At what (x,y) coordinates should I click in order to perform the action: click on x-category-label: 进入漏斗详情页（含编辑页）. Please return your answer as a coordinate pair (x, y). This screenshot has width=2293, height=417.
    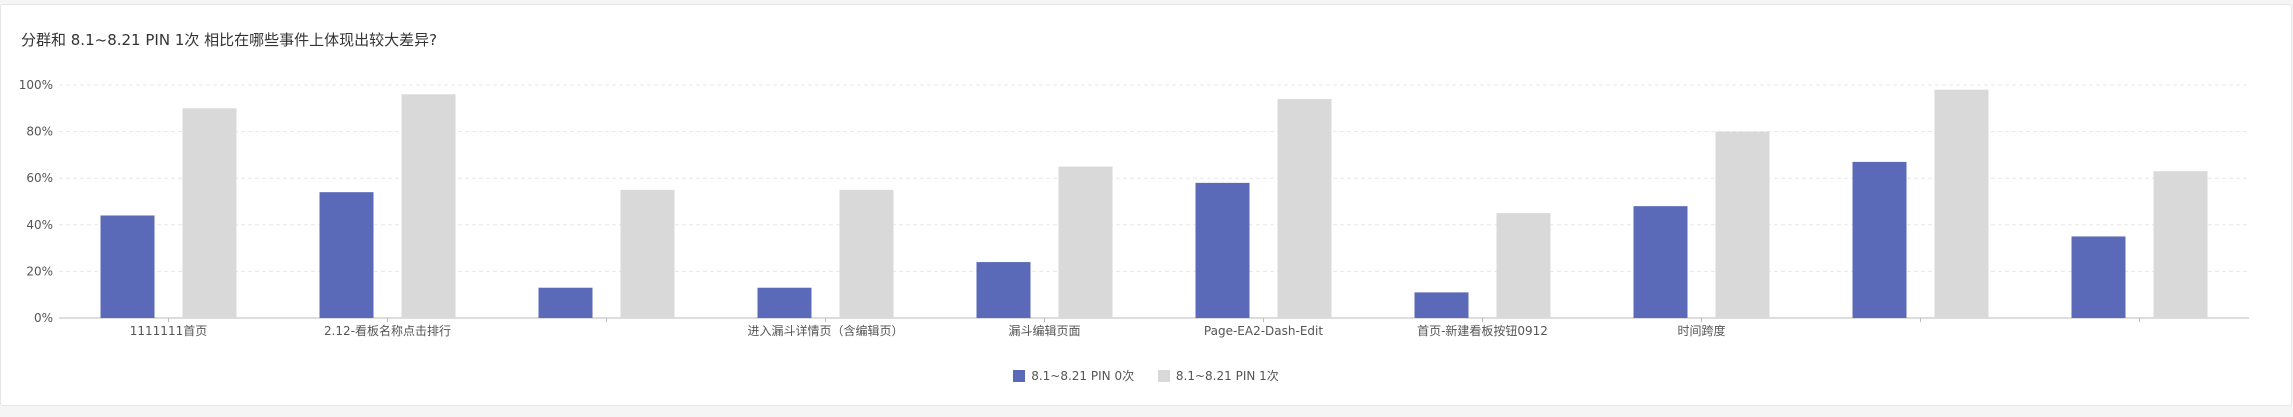
    Looking at the image, I should click on (825, 330).